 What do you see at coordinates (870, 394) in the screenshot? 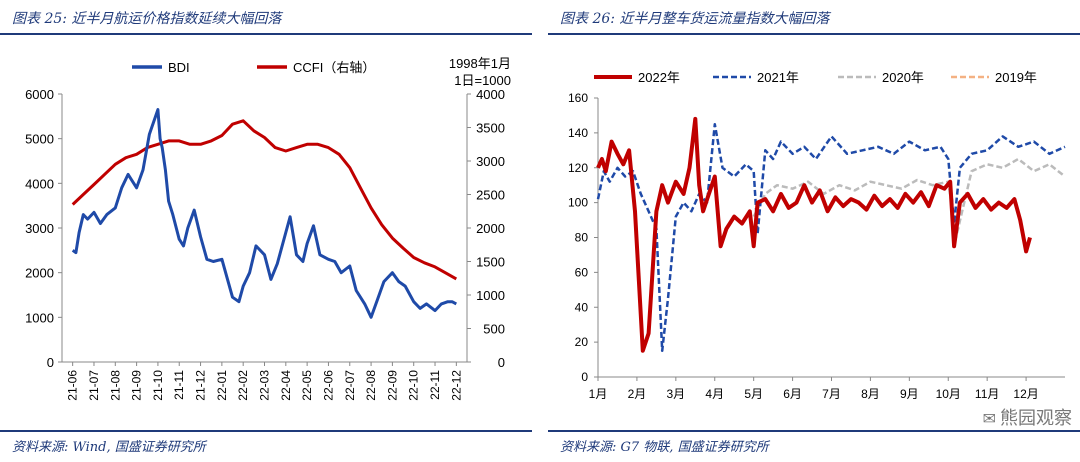
I see `x-tick-label: 8月` at bounding box center [870, 394].